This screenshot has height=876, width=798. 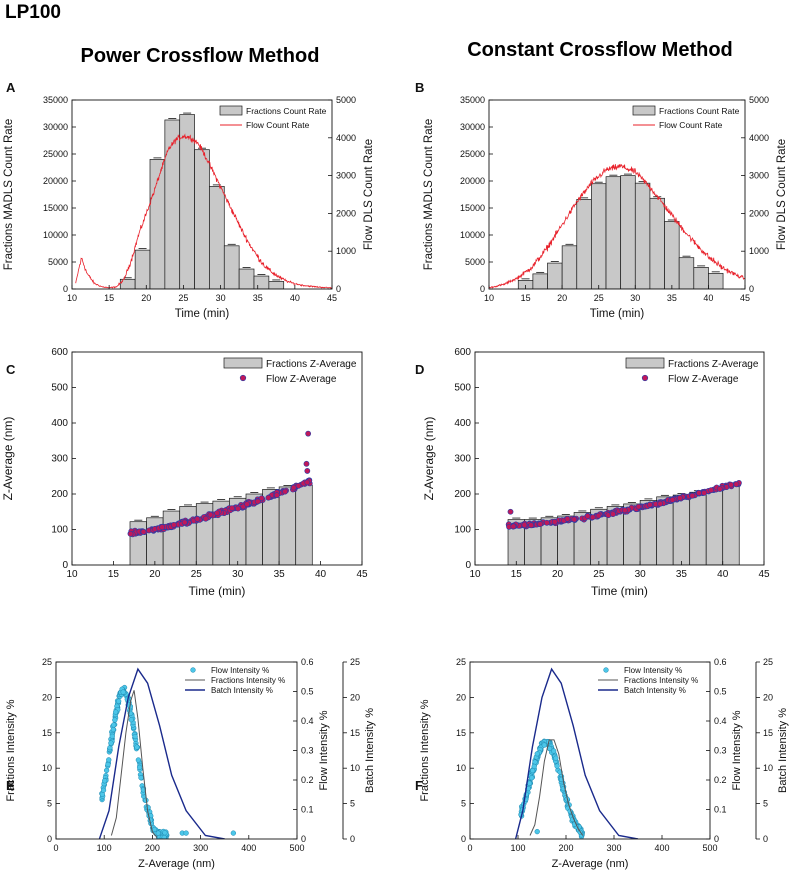 What do you see at coordinates (155, 574) in the screenshot?
I see `x-tick-label: 20` at bounding box center [155, 574].